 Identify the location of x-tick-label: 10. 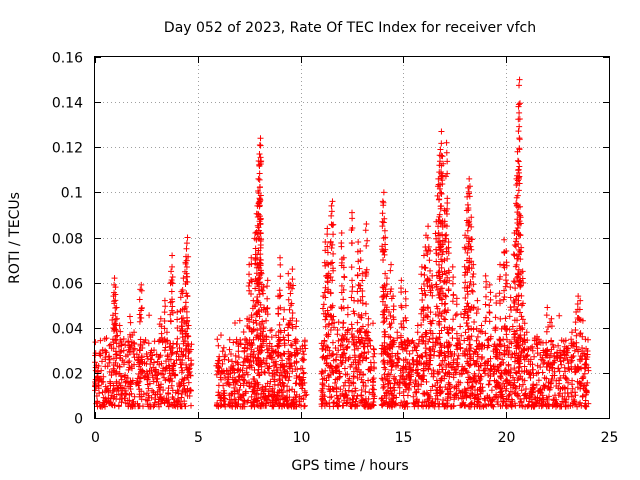
(302, 438).